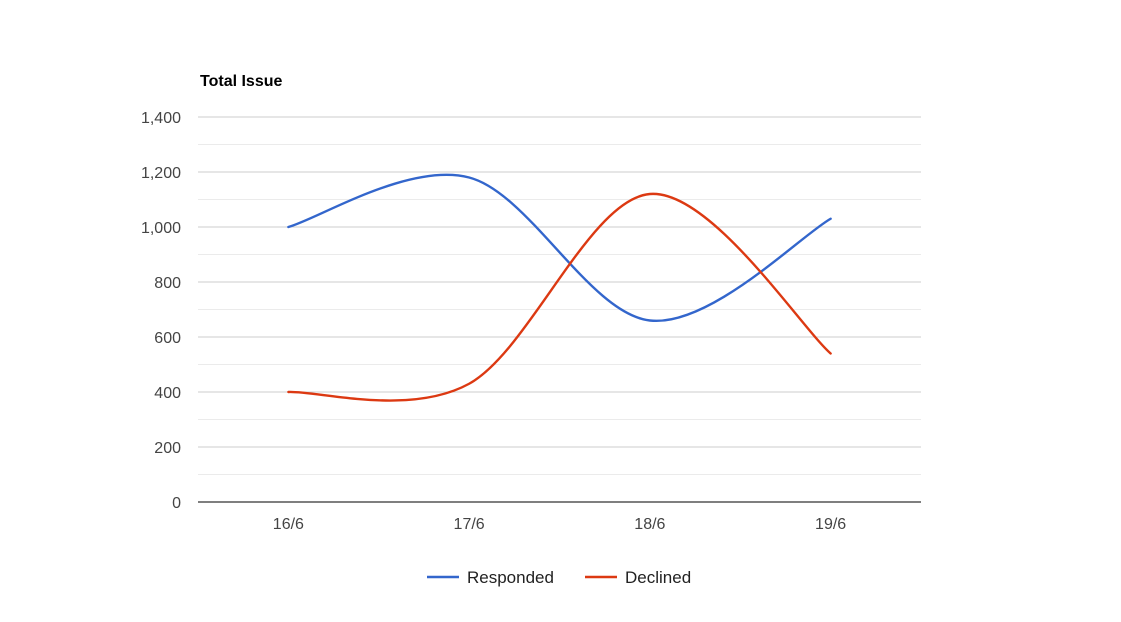 The width and height of the screenshot is (1121, 622). What do you see at coordinates (559, 524) in the screenshot?
I see `x-axis-ticks: 16/6 17/6 18/6 19/6` at bounding box center [559, 524].